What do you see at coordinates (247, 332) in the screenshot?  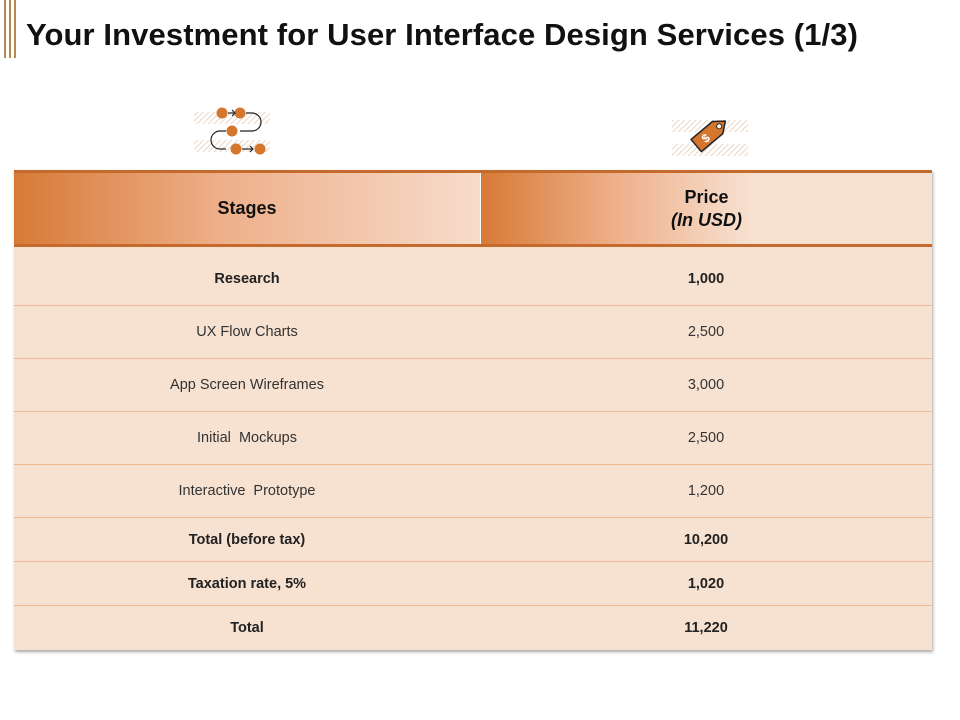 I see `stage-cell: UX Flow Charts` at bounding box center [247, 332].